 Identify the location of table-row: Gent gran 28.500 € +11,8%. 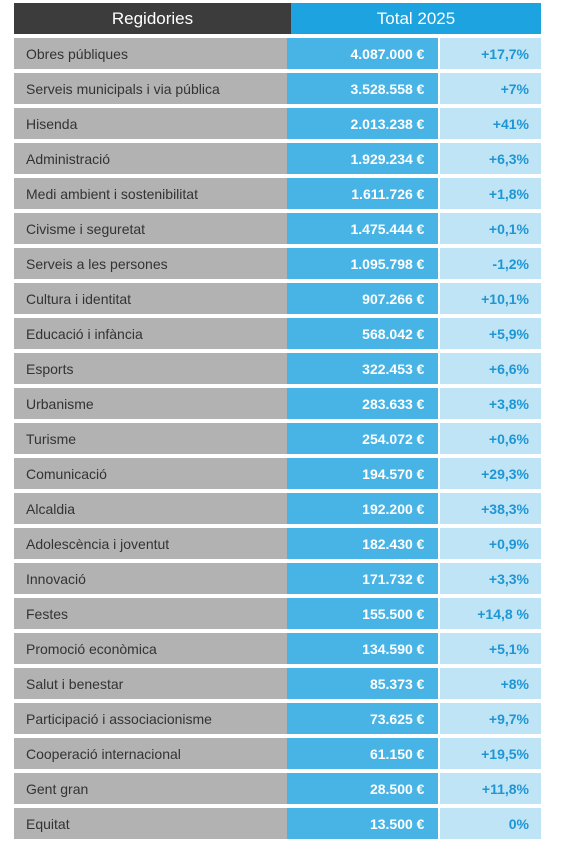
(277, 788).